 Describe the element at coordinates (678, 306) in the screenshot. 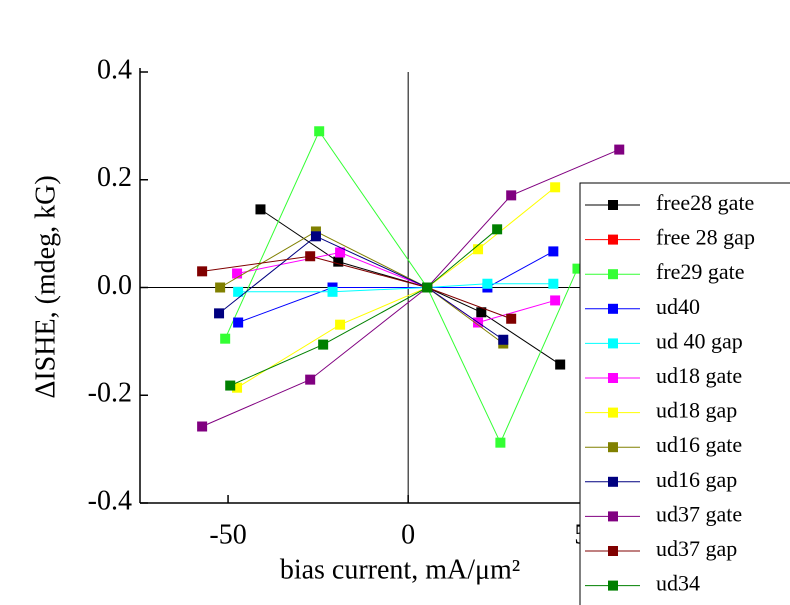

I see `legend-label: ud40` at that location.